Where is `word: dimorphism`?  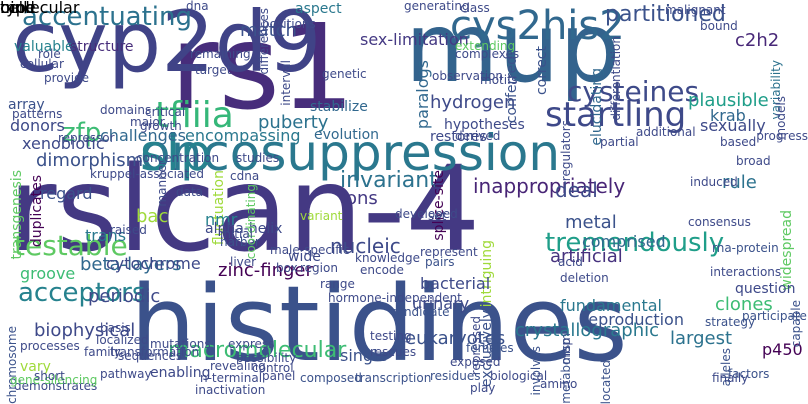 word: dimorphism is located at coordinates (90, 160).